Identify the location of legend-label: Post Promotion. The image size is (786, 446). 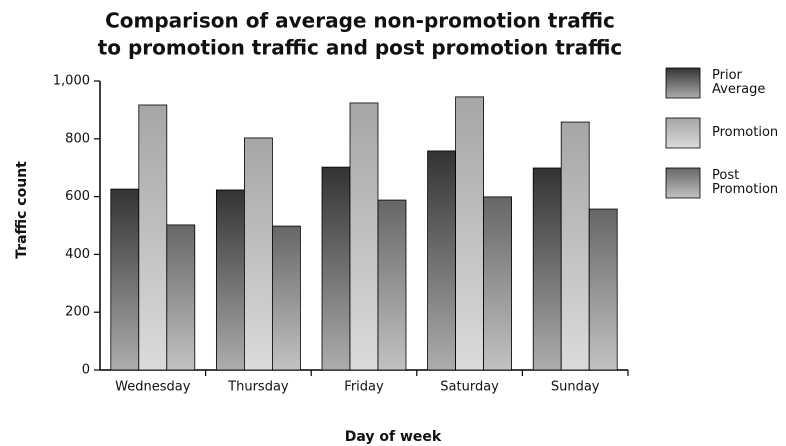
(745, 182).